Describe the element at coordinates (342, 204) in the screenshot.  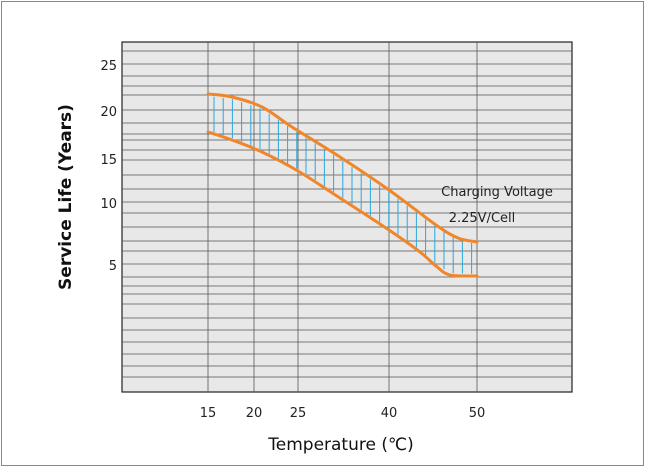
I see `lower-limit-curve` at that location.